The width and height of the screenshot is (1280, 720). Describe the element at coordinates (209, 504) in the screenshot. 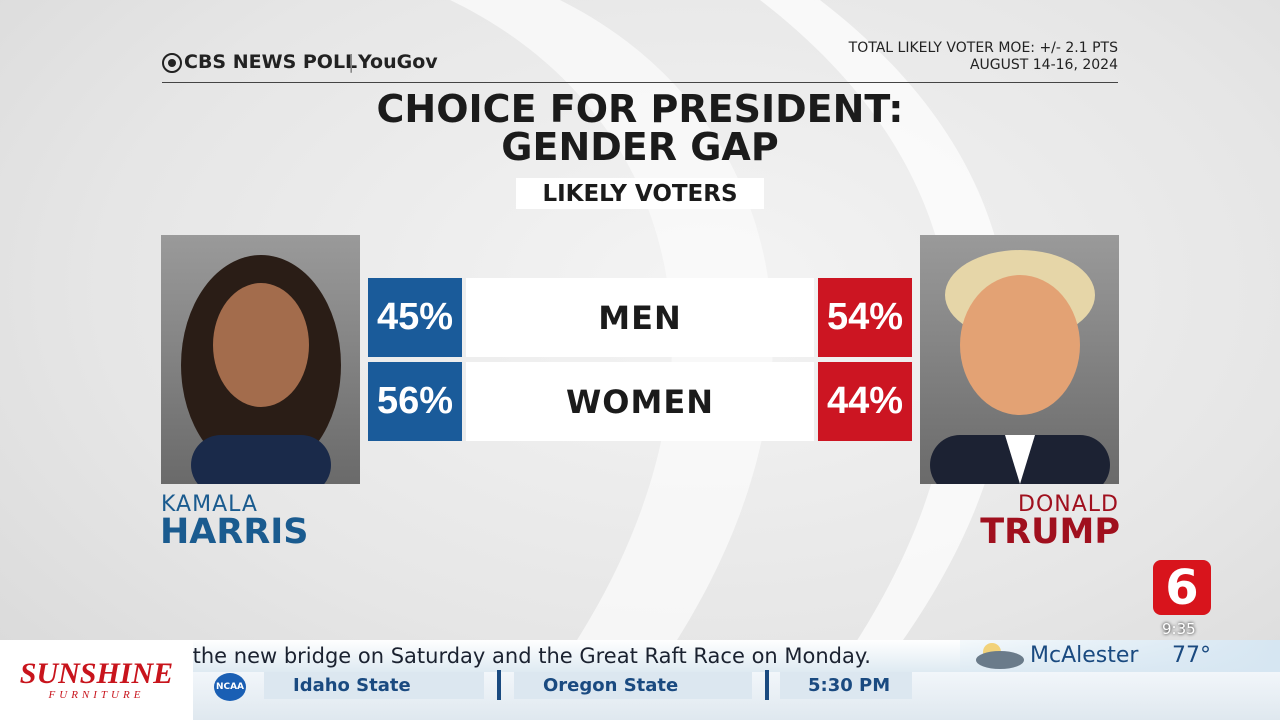

I see `candidate-first: KAMALA` at that location.